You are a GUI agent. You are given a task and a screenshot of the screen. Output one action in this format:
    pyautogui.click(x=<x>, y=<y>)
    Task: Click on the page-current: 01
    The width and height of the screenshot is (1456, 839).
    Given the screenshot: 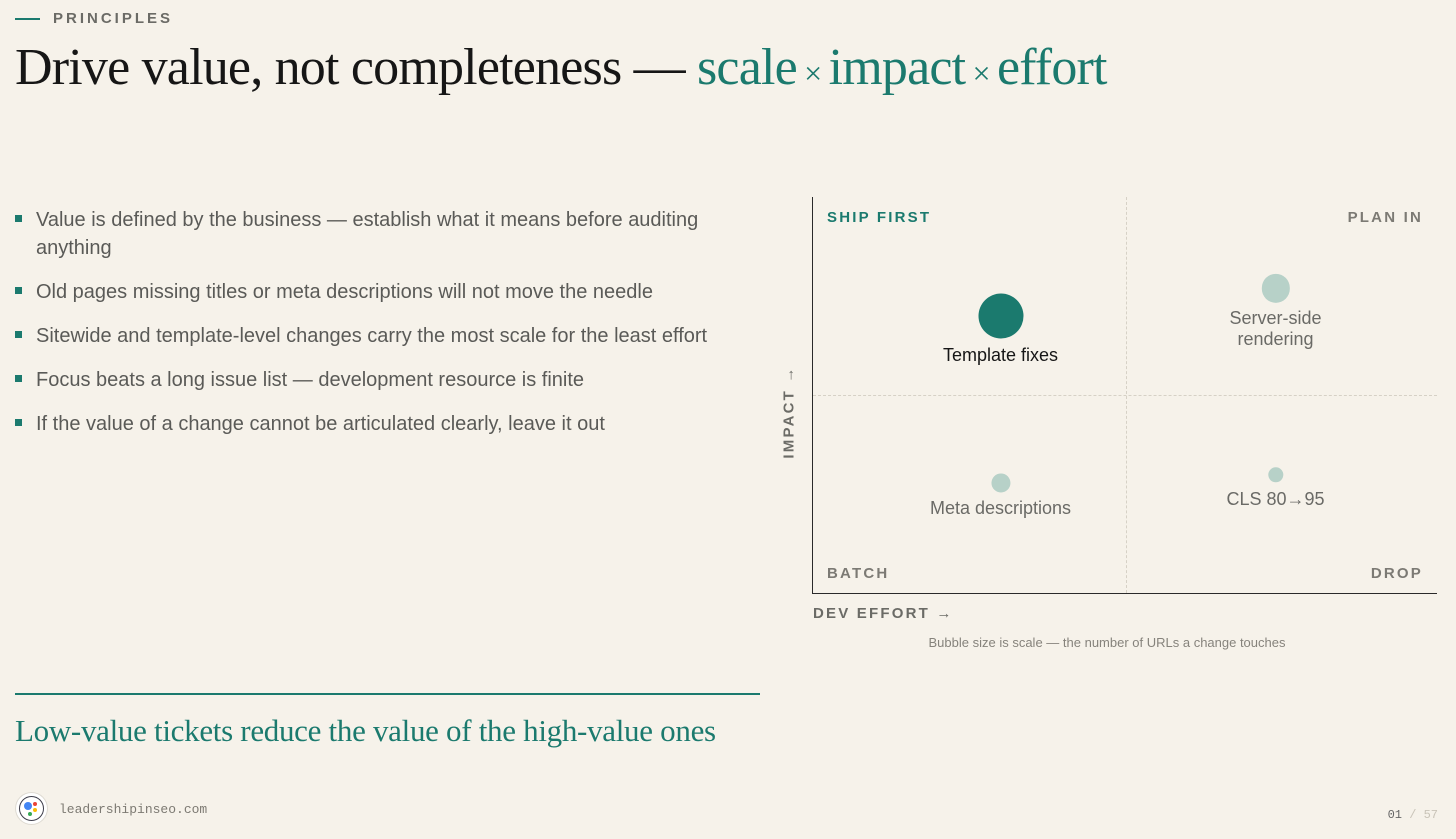 What is the action you would take?
    pyautogui.click(x=1394, y=815)
    